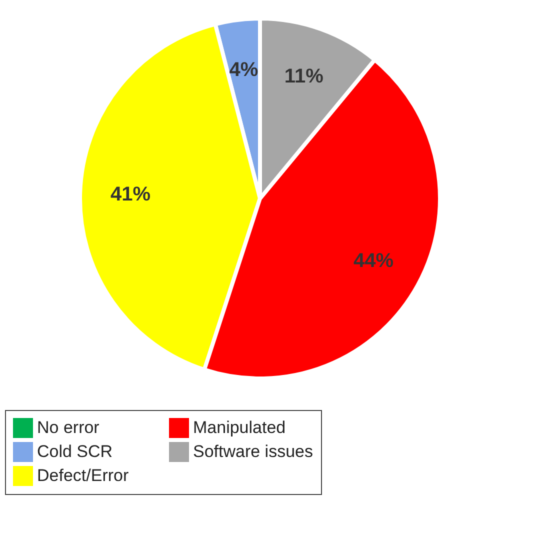 The image size is (554, 533). Describe the element at coordinates (68, 427) in the screenshot. I see `legend-label: No error` at that location.